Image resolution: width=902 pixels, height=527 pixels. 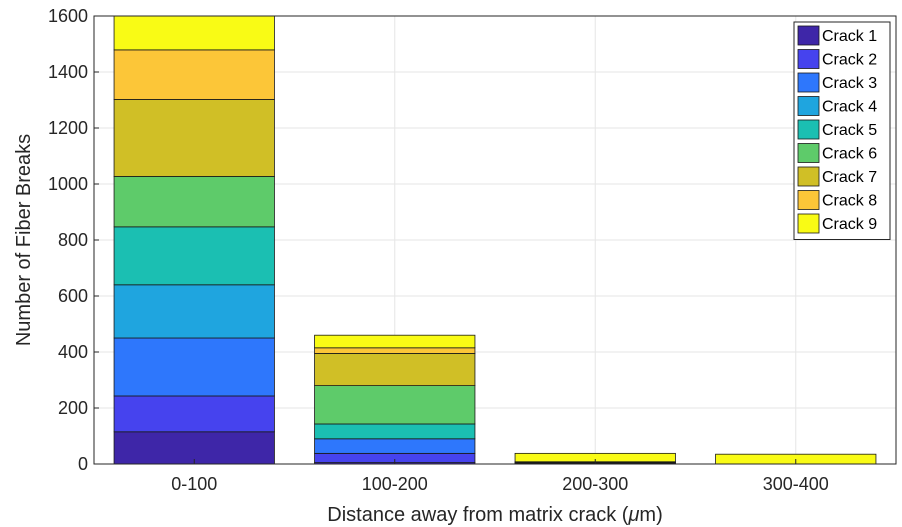 I want to click on legend-item: Crack 3, so click(x=837, y=82).